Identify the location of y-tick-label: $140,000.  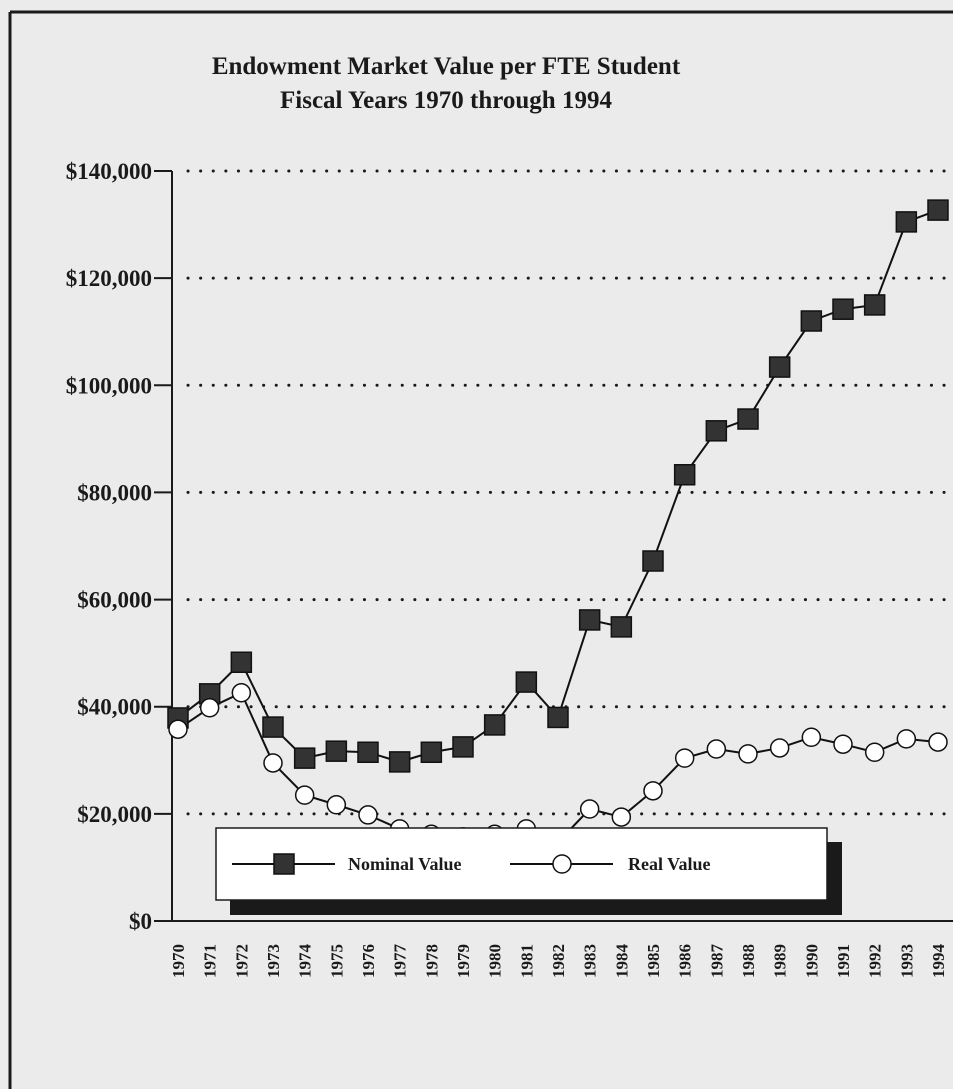
(109, 171).